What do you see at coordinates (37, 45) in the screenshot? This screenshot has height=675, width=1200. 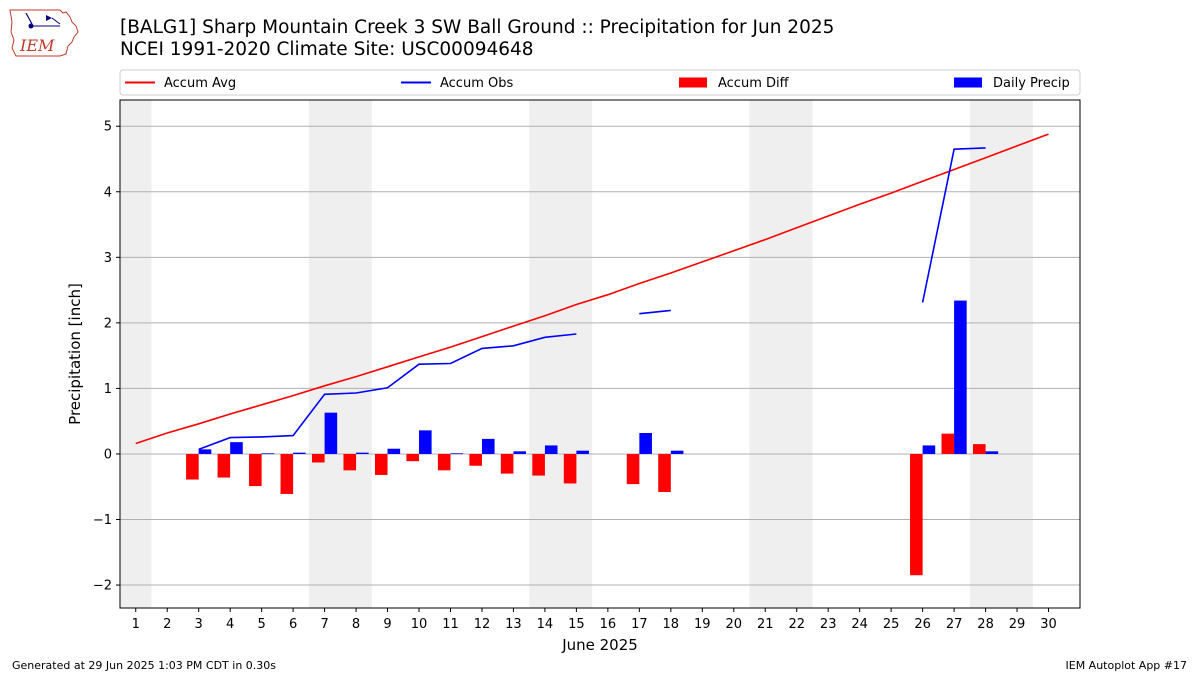 I see `logo-text: IEM` at bounding box center [37, 45].